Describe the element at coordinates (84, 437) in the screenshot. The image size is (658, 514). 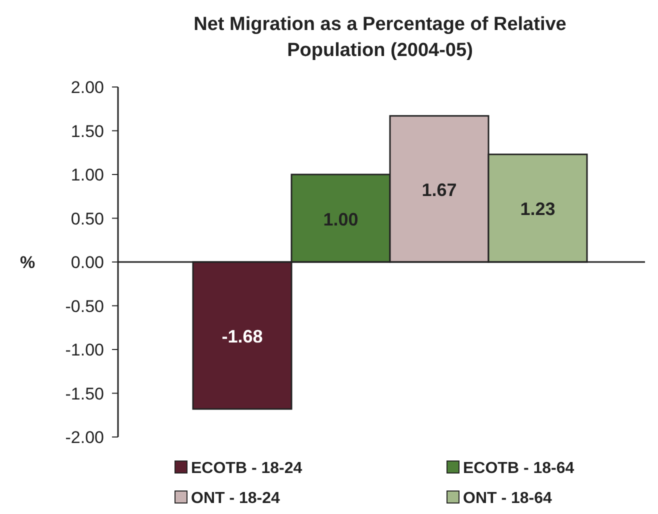
I see `y-tick-label: -2.00` at that location.